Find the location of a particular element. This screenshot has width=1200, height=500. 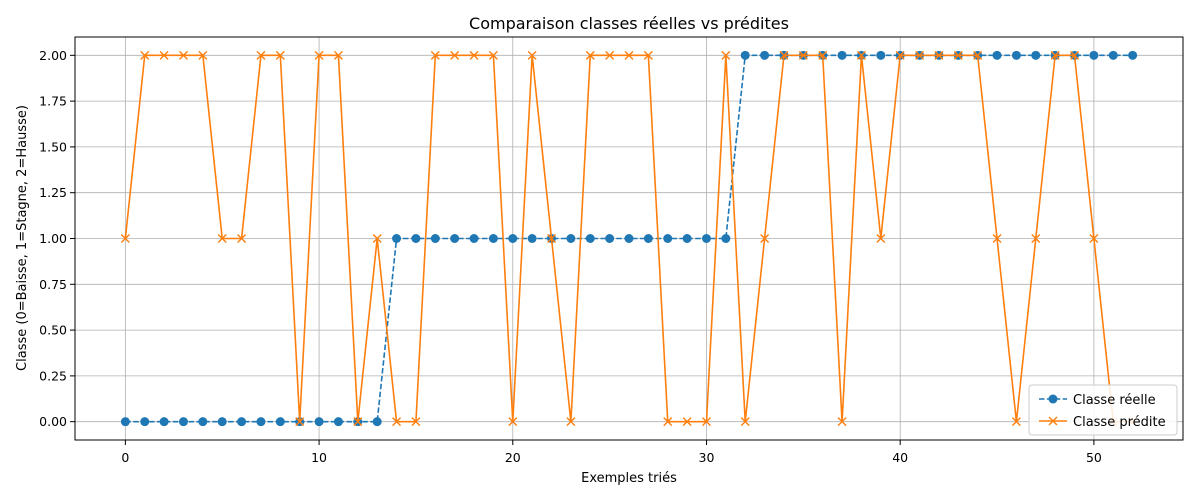

x-tick-label: 40 is located at coordinates (900, 457).